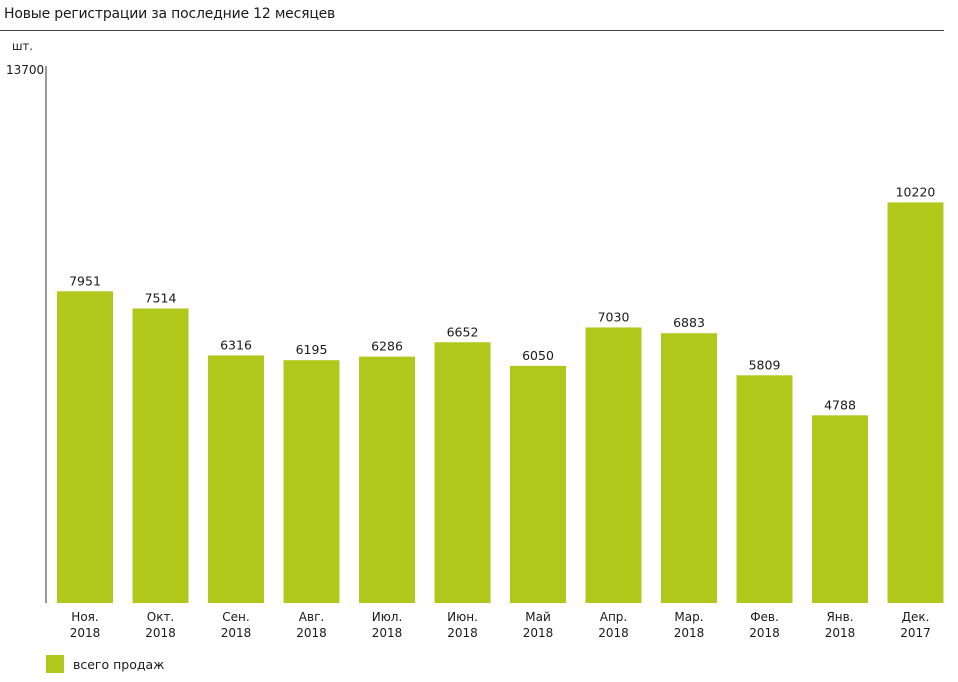  Describe the element at coordinates (916, 617) in the screenshot. I see `x-tick-month-label: Дек.` at that location.